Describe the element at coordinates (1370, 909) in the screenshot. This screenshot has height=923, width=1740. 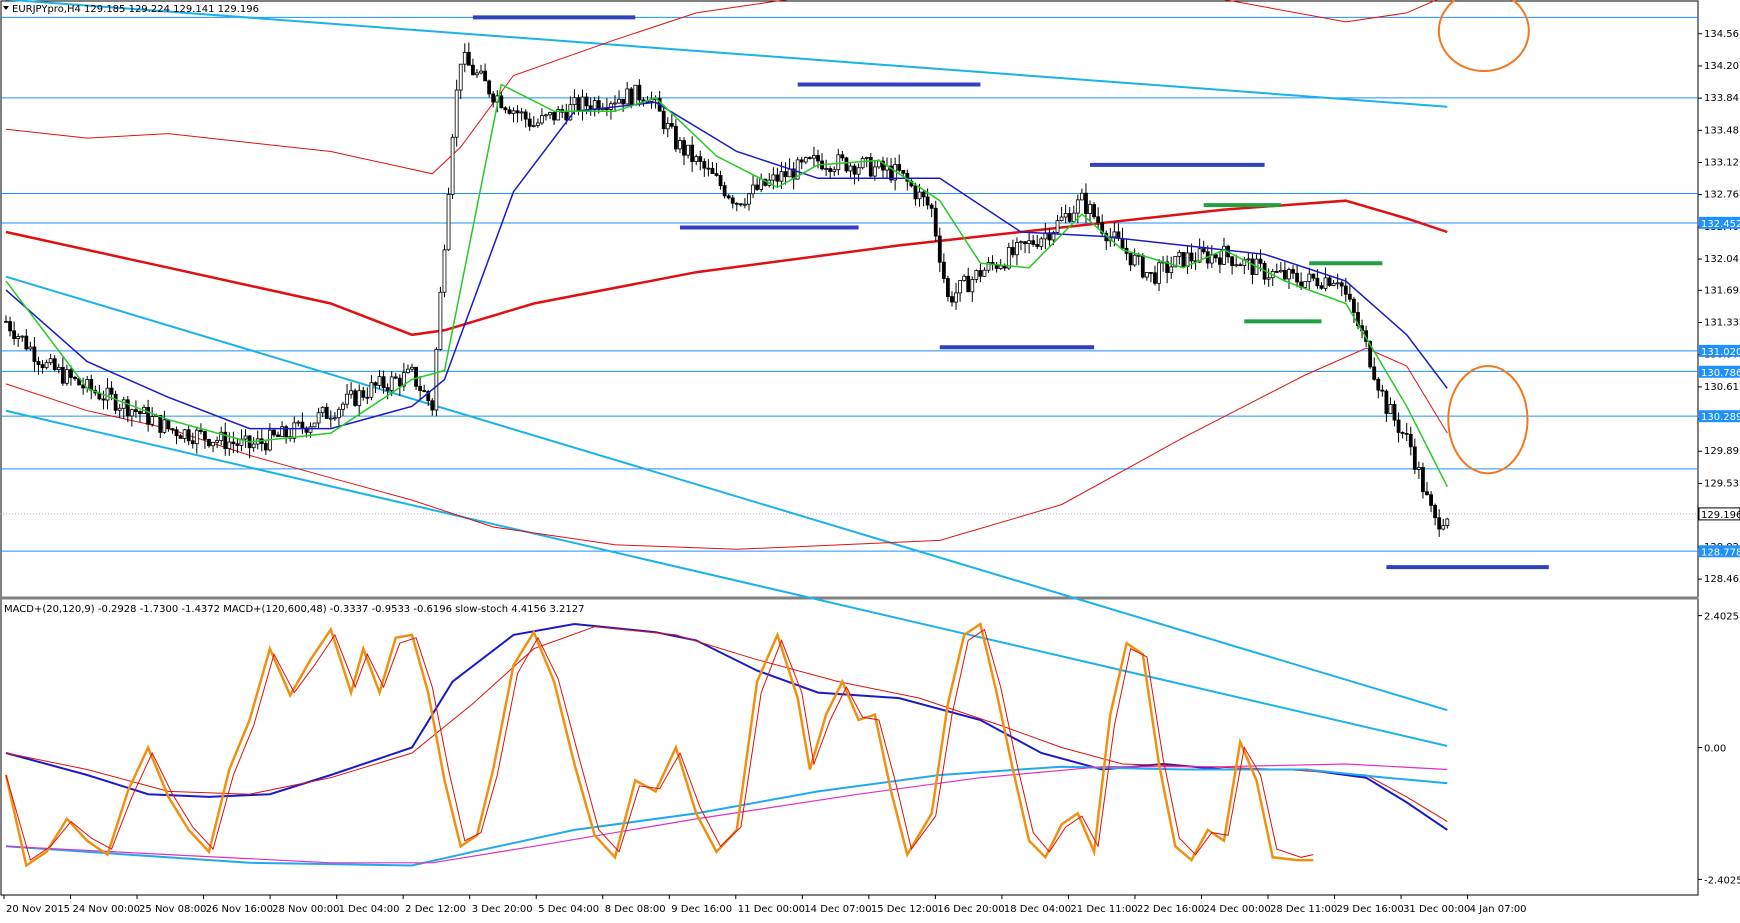
I see `time-tick-label: 29 Dec 16:00` at that location.